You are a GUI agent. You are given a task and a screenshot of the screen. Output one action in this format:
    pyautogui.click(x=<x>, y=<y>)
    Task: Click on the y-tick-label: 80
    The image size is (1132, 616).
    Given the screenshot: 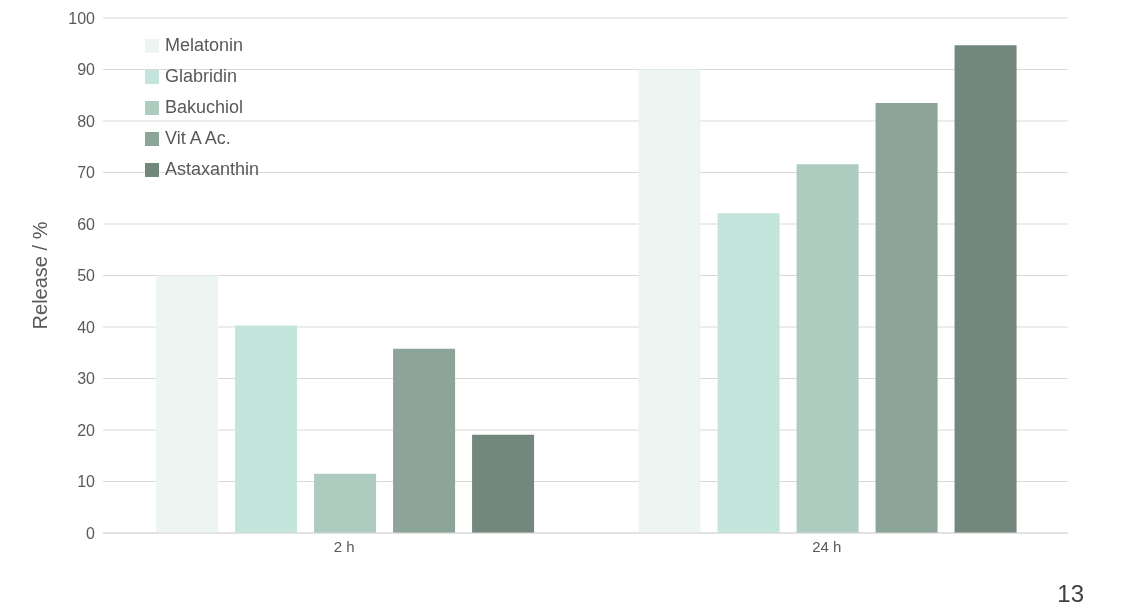 What is the action you would take?
    pyautogui.click(x=86, y=121)
    